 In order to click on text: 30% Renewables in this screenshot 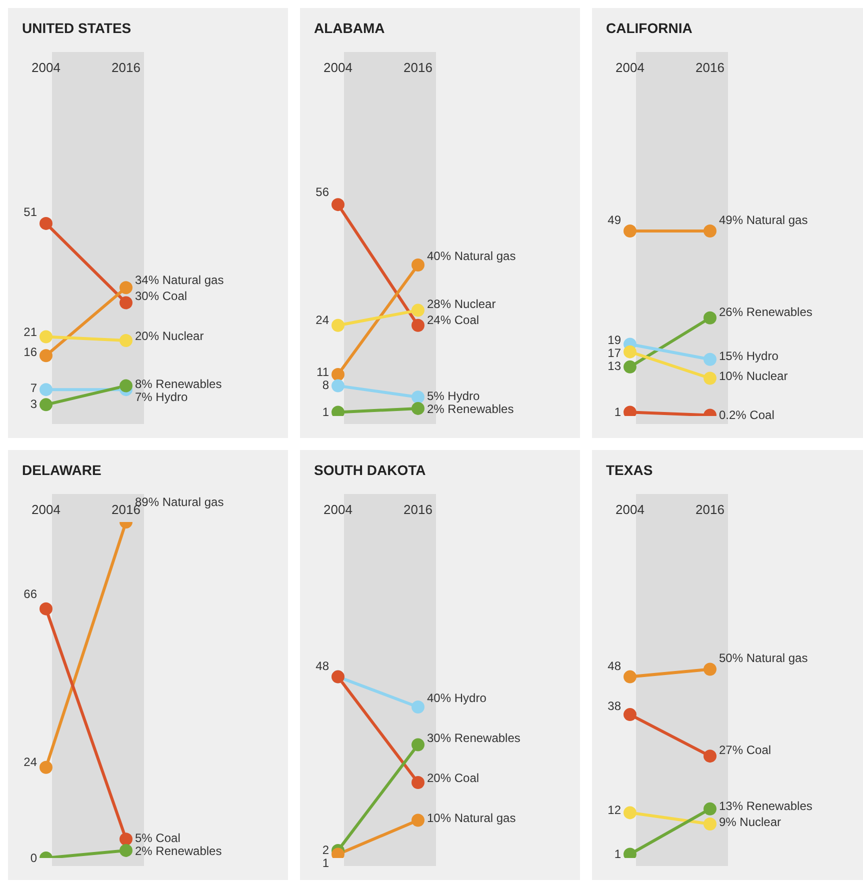, I will do `click(473, 738)`.